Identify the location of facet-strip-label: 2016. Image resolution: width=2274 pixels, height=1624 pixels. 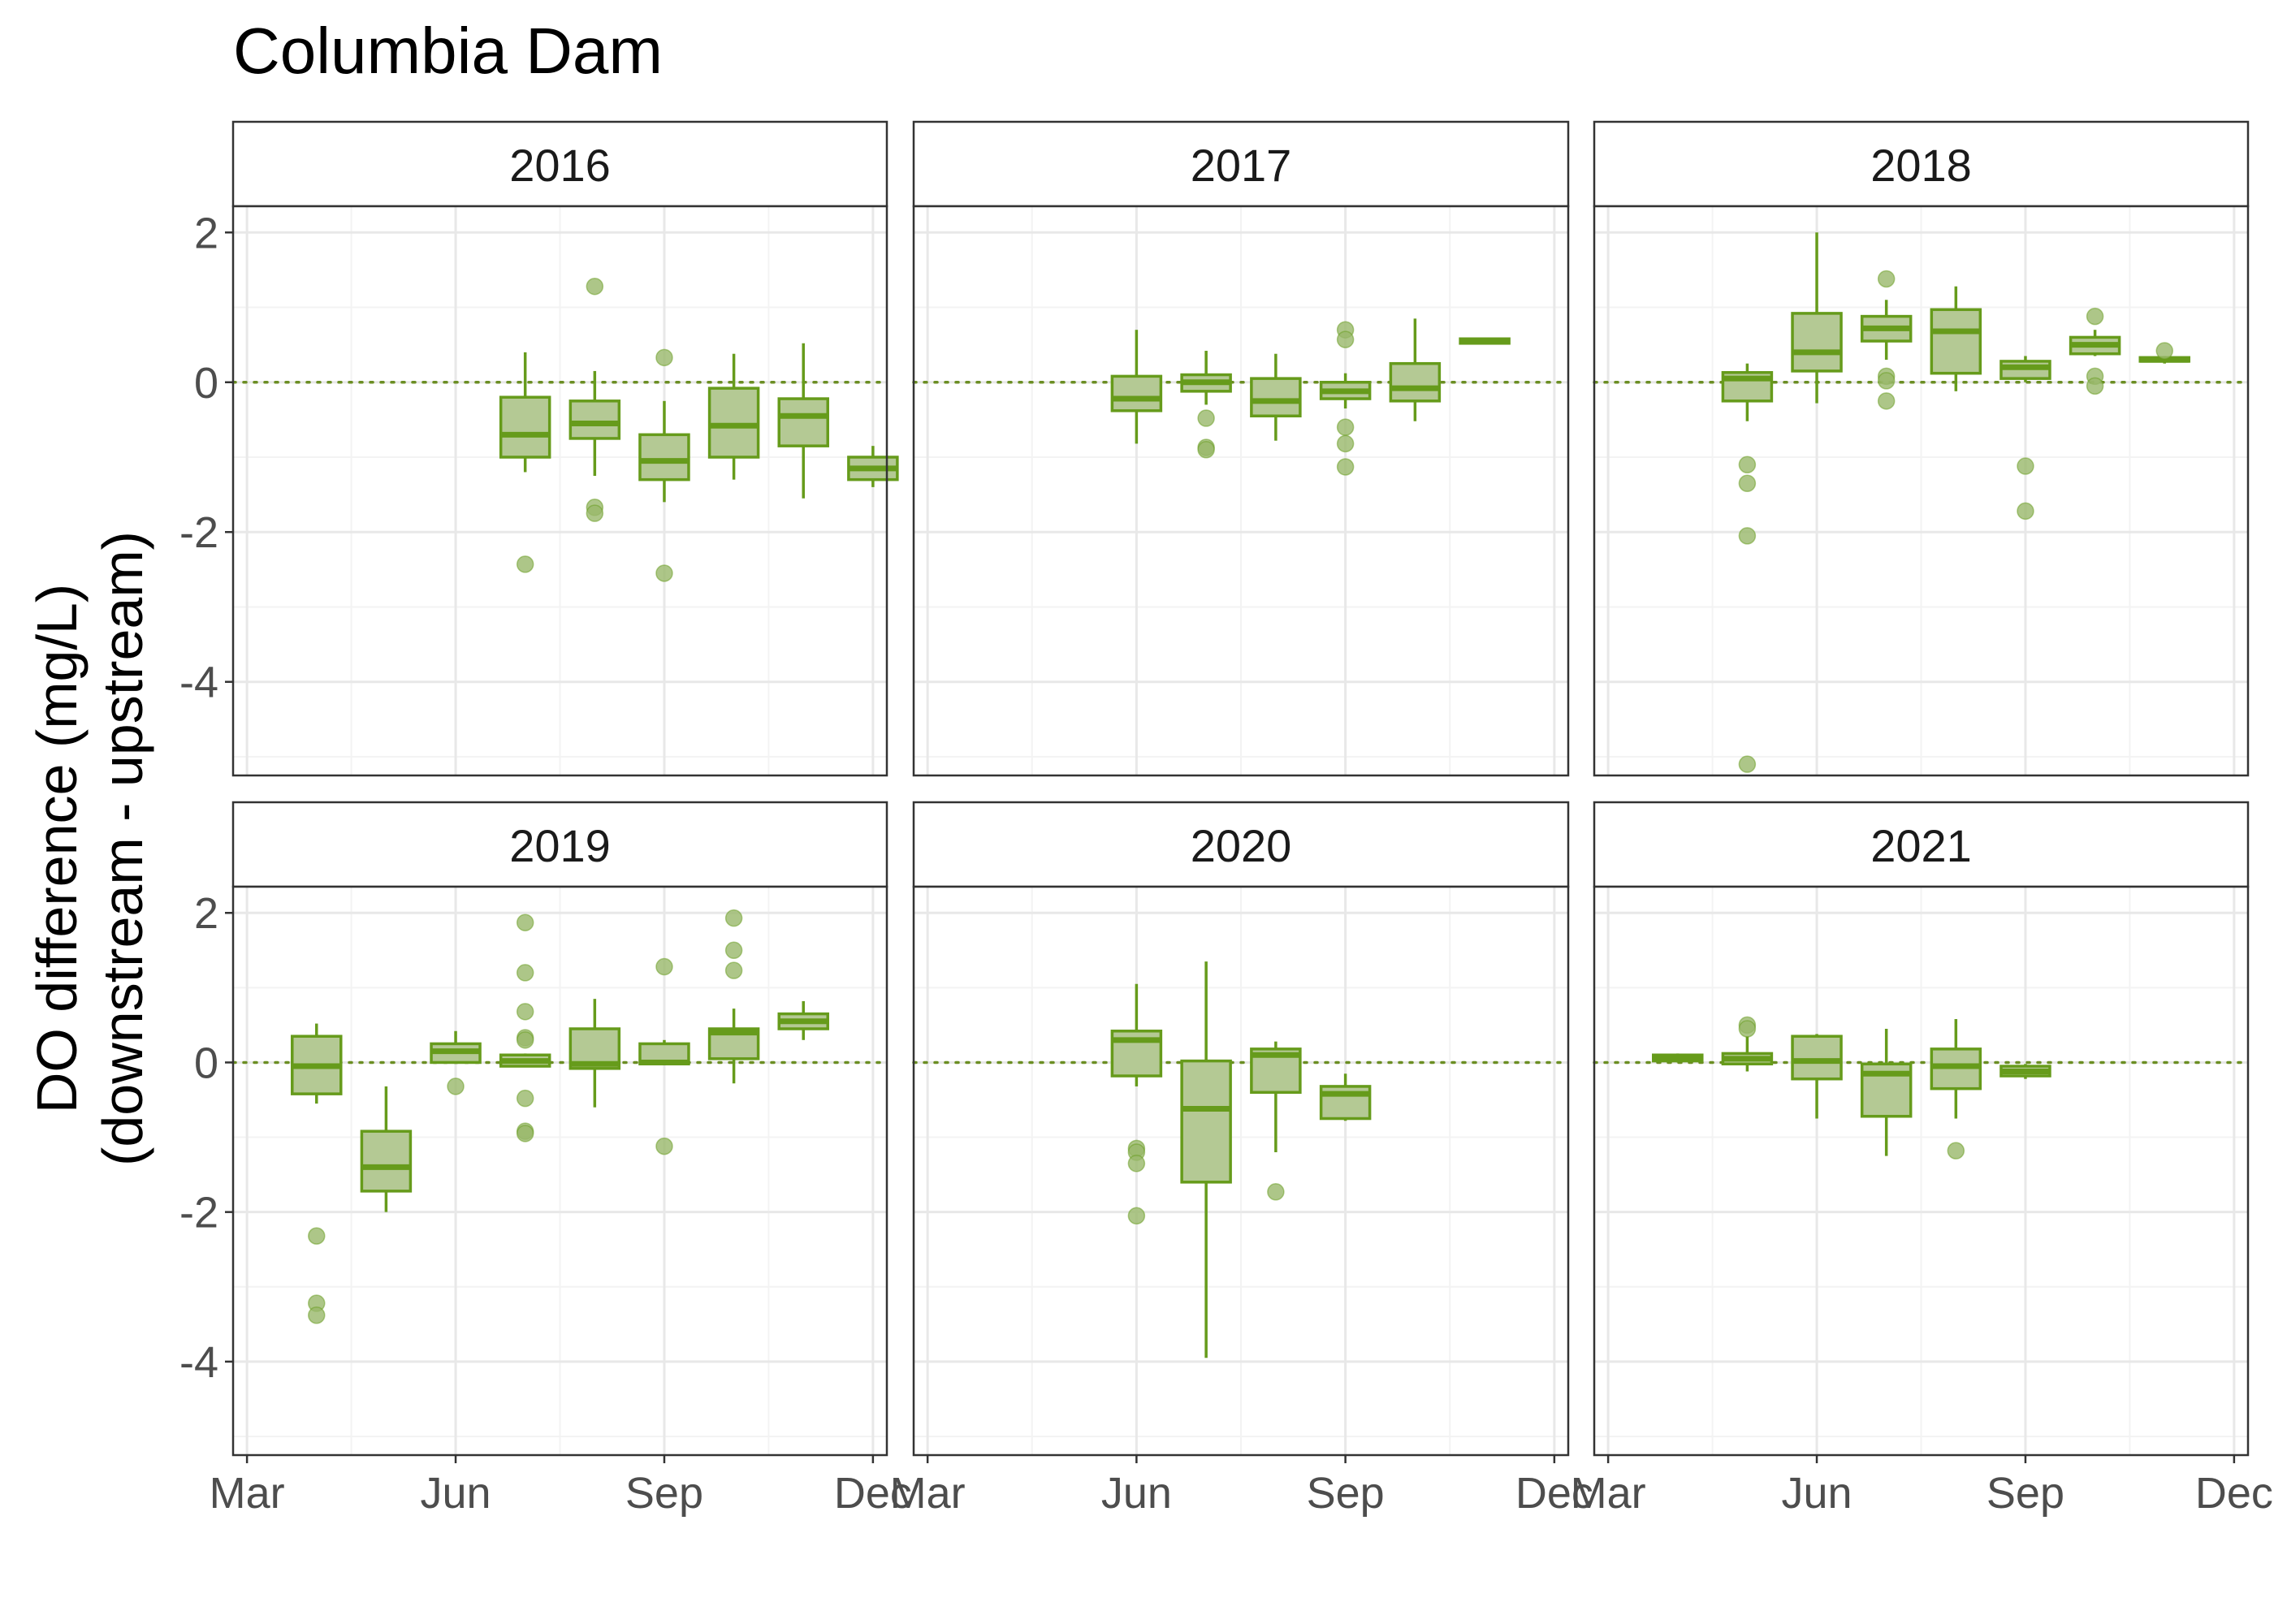
(560, 165).